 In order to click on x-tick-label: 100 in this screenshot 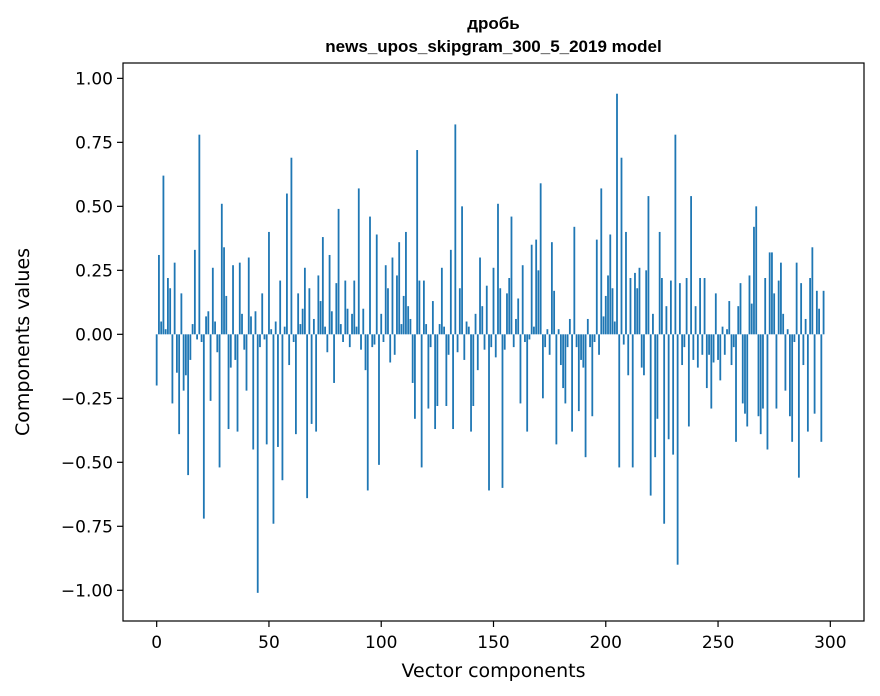, I will do `click(381, 643)`.